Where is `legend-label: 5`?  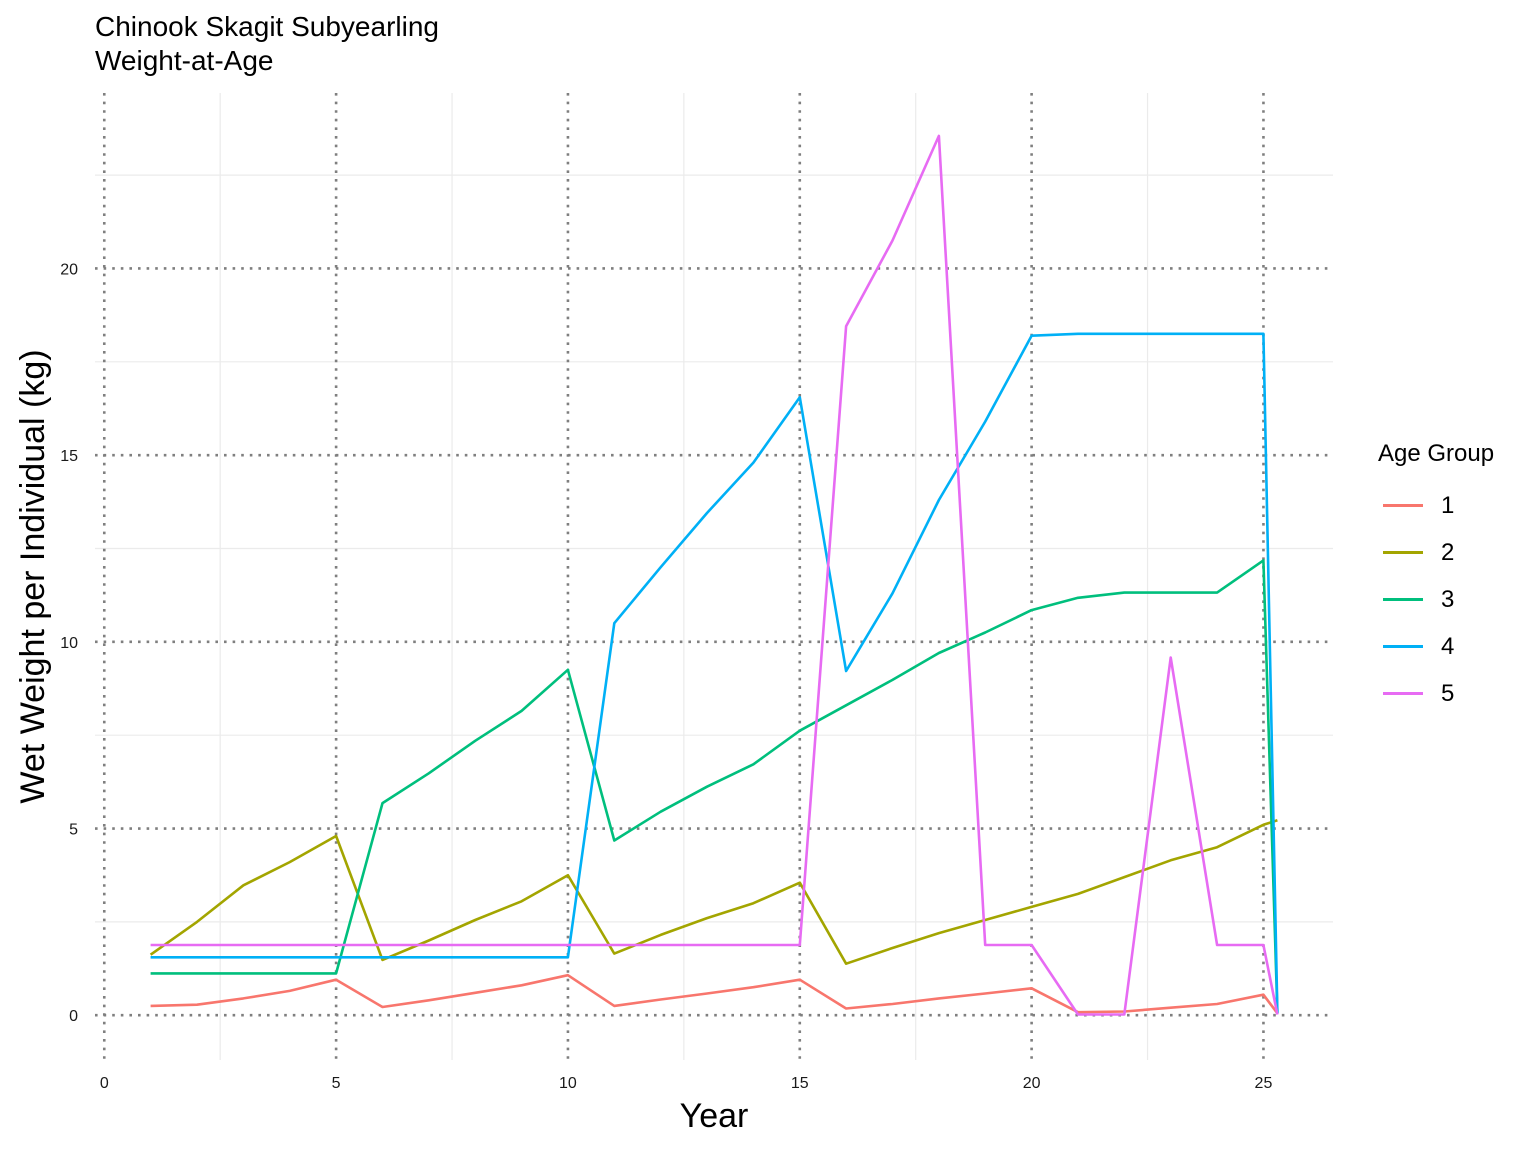
legend-label: 5 is located at coordinates (1448, 693).